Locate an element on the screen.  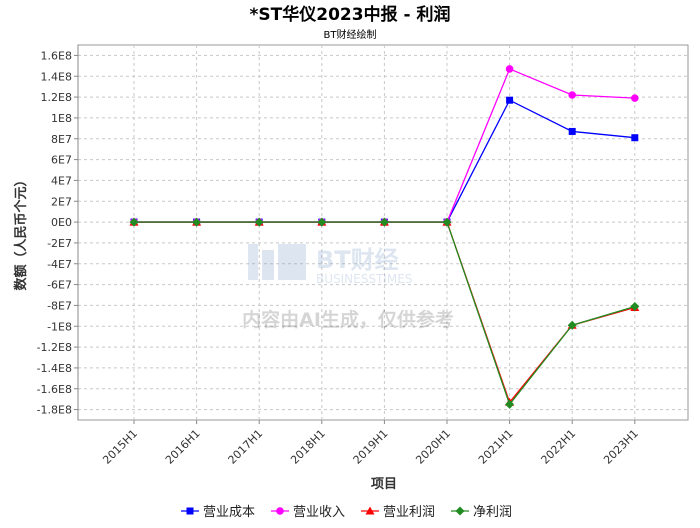
legend-label: 营业成本 is located at coordinates (229, 512).